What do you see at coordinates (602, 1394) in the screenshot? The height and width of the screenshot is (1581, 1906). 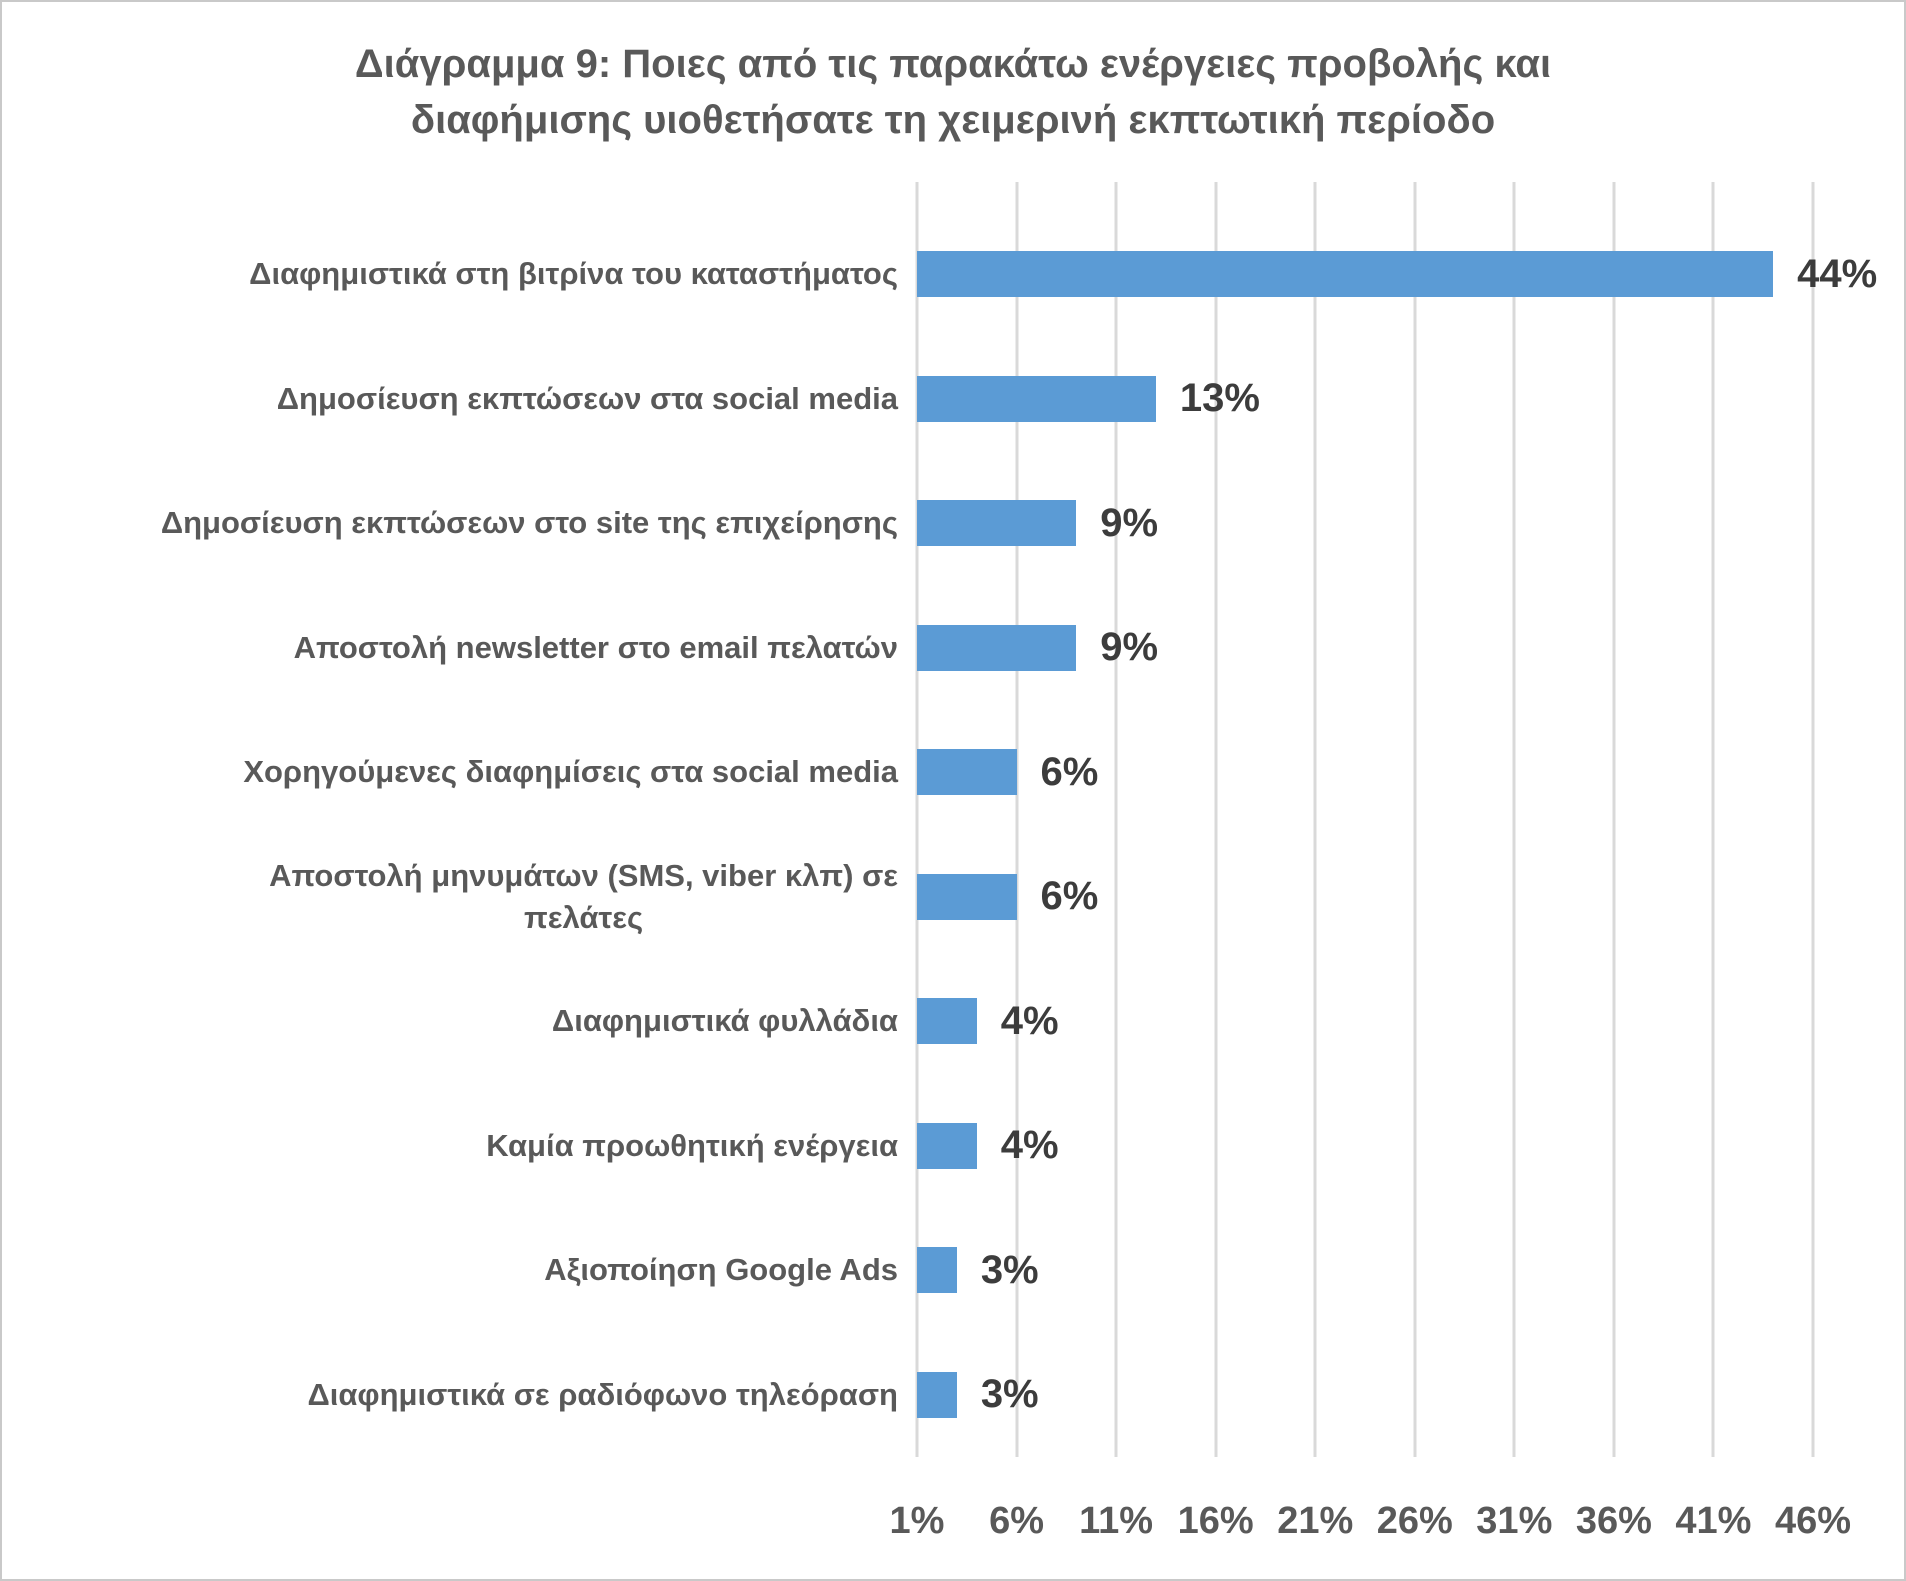 I see `category-label: Διαφημιστικά σε ραδιόφωνο τηλεόραση` at bounding box center [602, 1394].